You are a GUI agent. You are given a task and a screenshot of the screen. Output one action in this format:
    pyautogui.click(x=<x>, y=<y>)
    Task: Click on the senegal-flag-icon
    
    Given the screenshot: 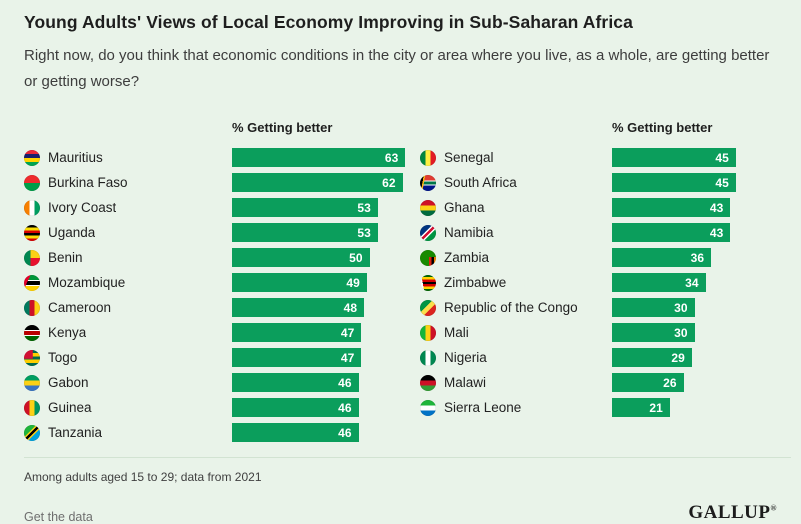 What is the action you would take?
    pyautogui.click(x=428, y=157)
    